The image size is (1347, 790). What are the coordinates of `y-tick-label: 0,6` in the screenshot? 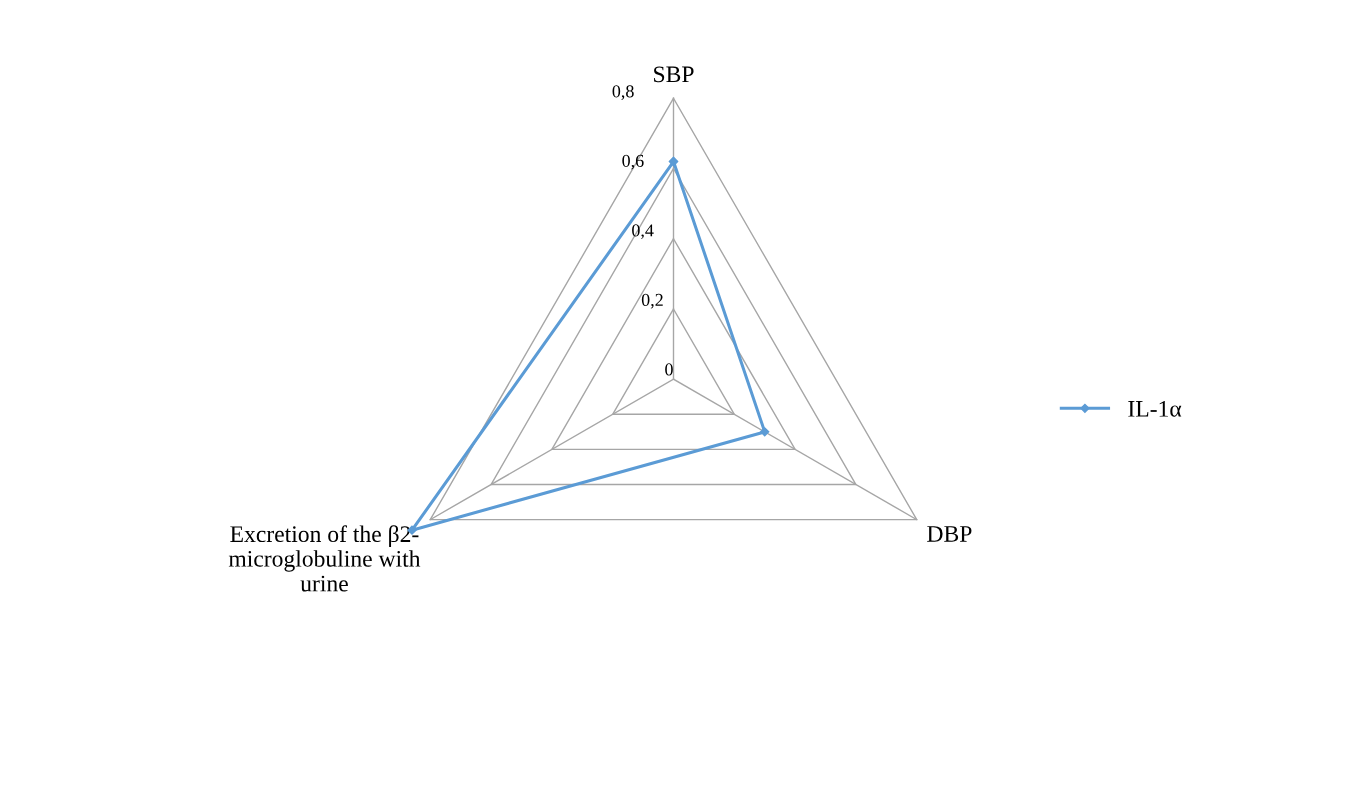 It's located at (633, 162).